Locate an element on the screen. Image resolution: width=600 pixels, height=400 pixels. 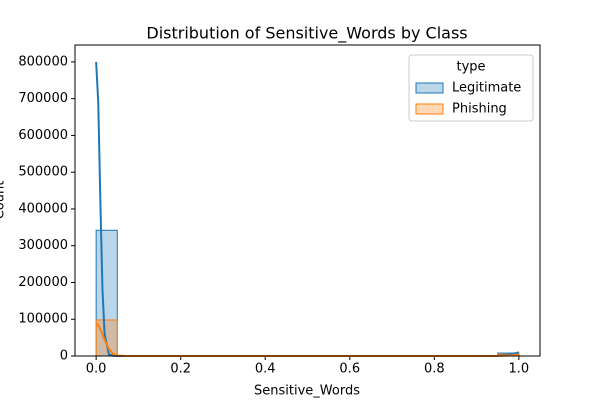
chart-title: Distribution of Sensitive_Words by Class is located at coordinates (306, 34).